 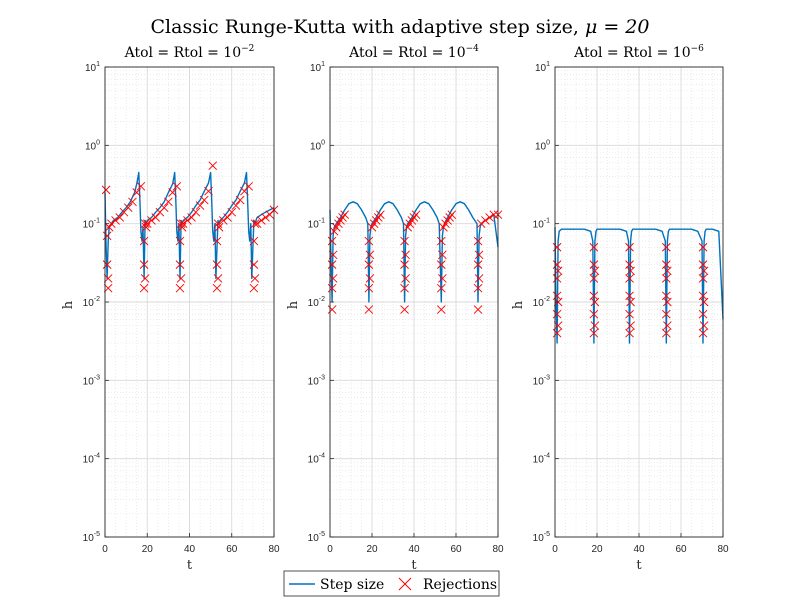 What do you see at coordinates (391, 583) in the screenshot?
I see `legend: Step size Rejections` at bounding box center [391, 583].